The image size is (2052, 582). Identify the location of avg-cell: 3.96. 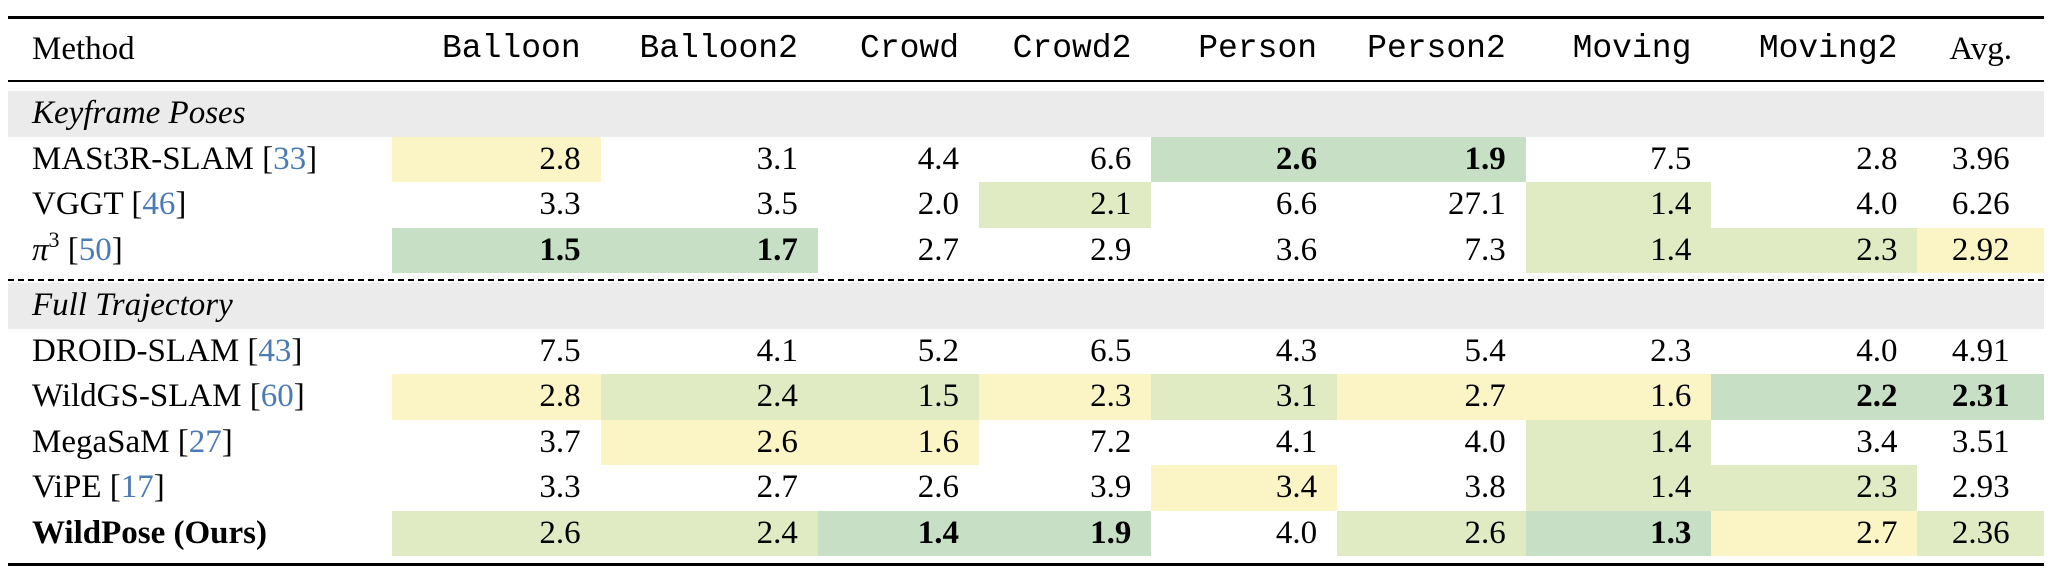
(1980, 158).